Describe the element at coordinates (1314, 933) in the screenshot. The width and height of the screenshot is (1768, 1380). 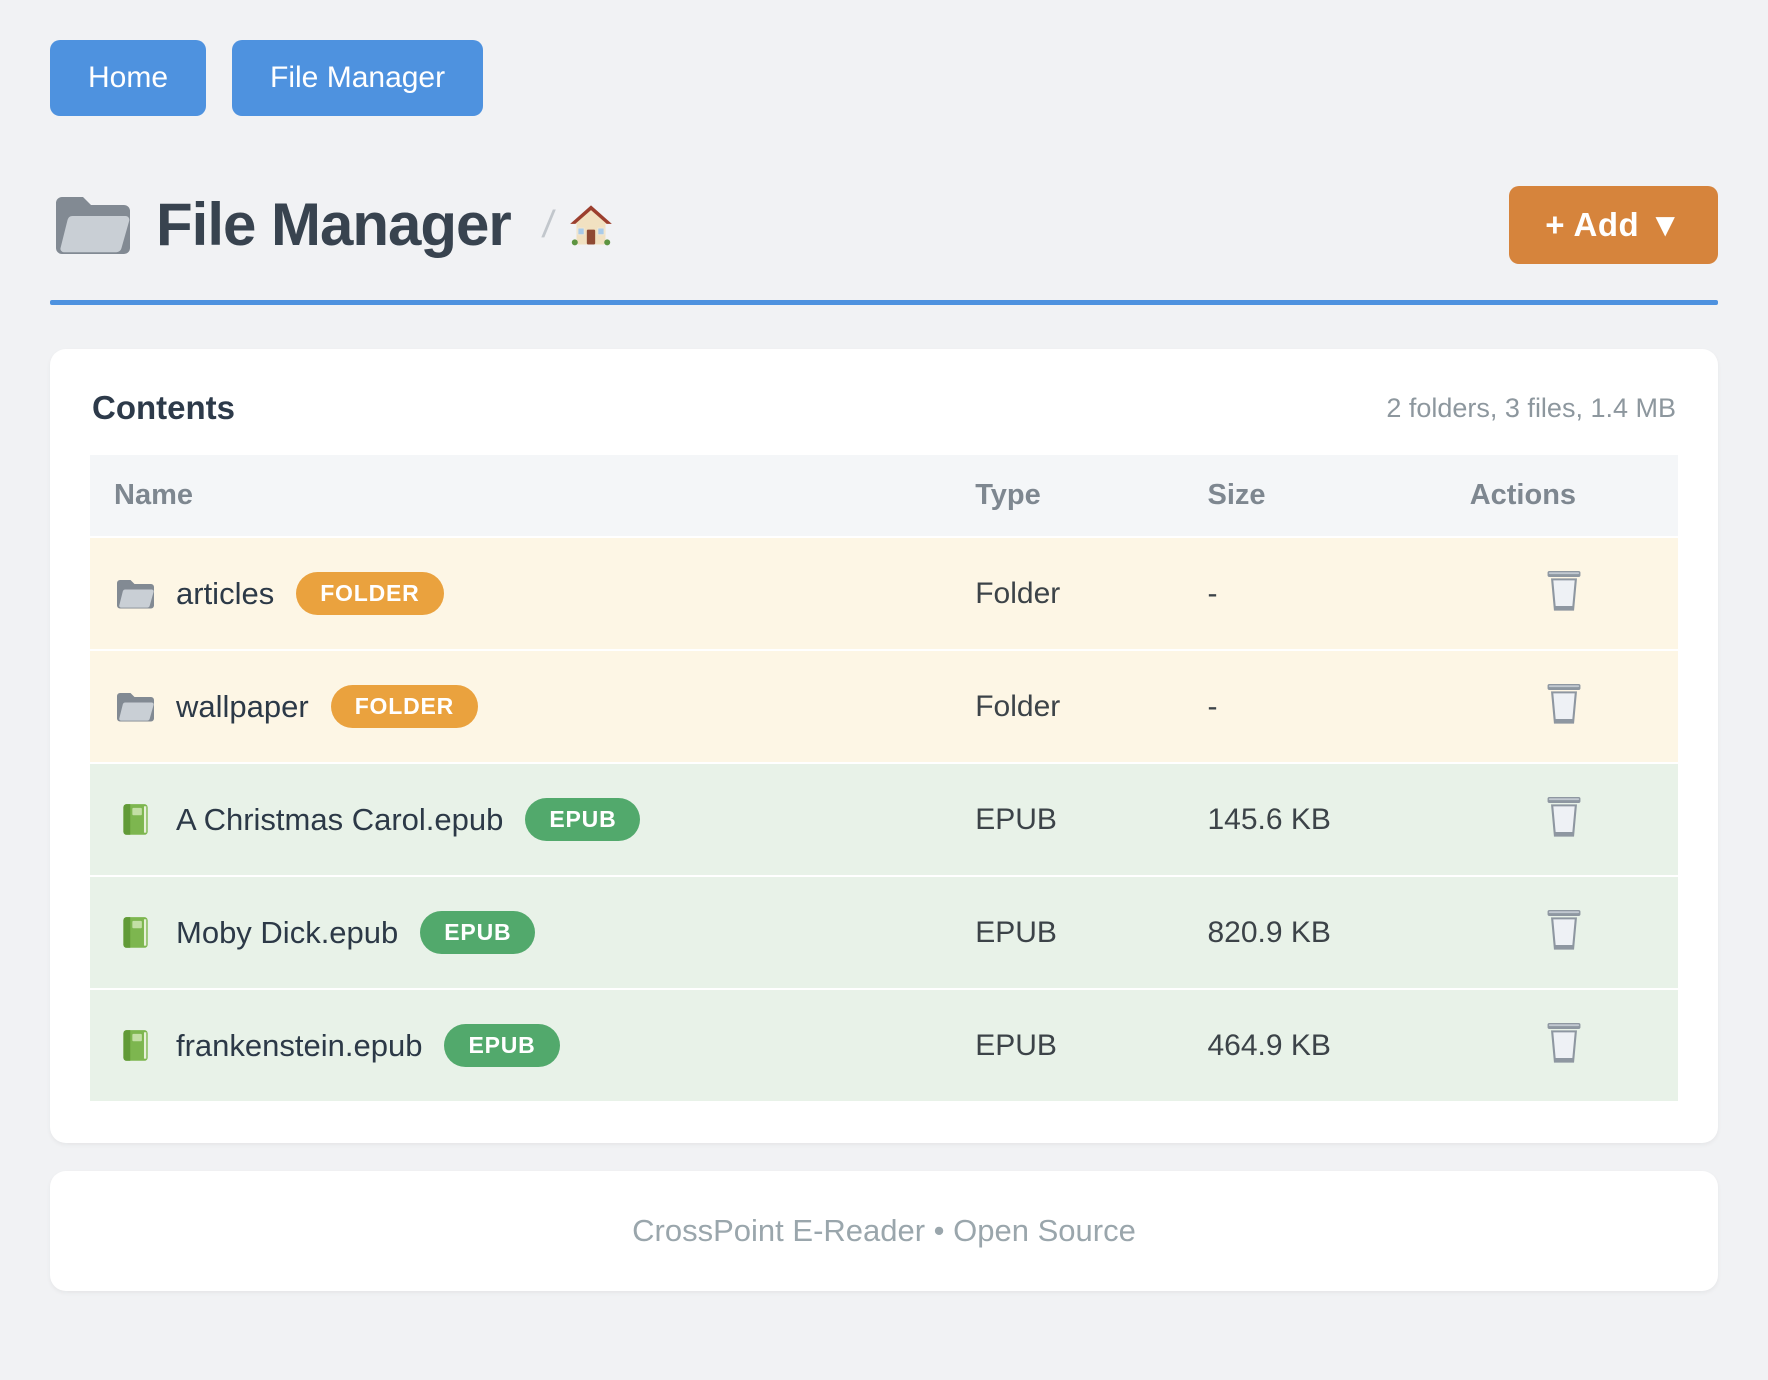
I see `file-size: 820.9 KB` at that location.